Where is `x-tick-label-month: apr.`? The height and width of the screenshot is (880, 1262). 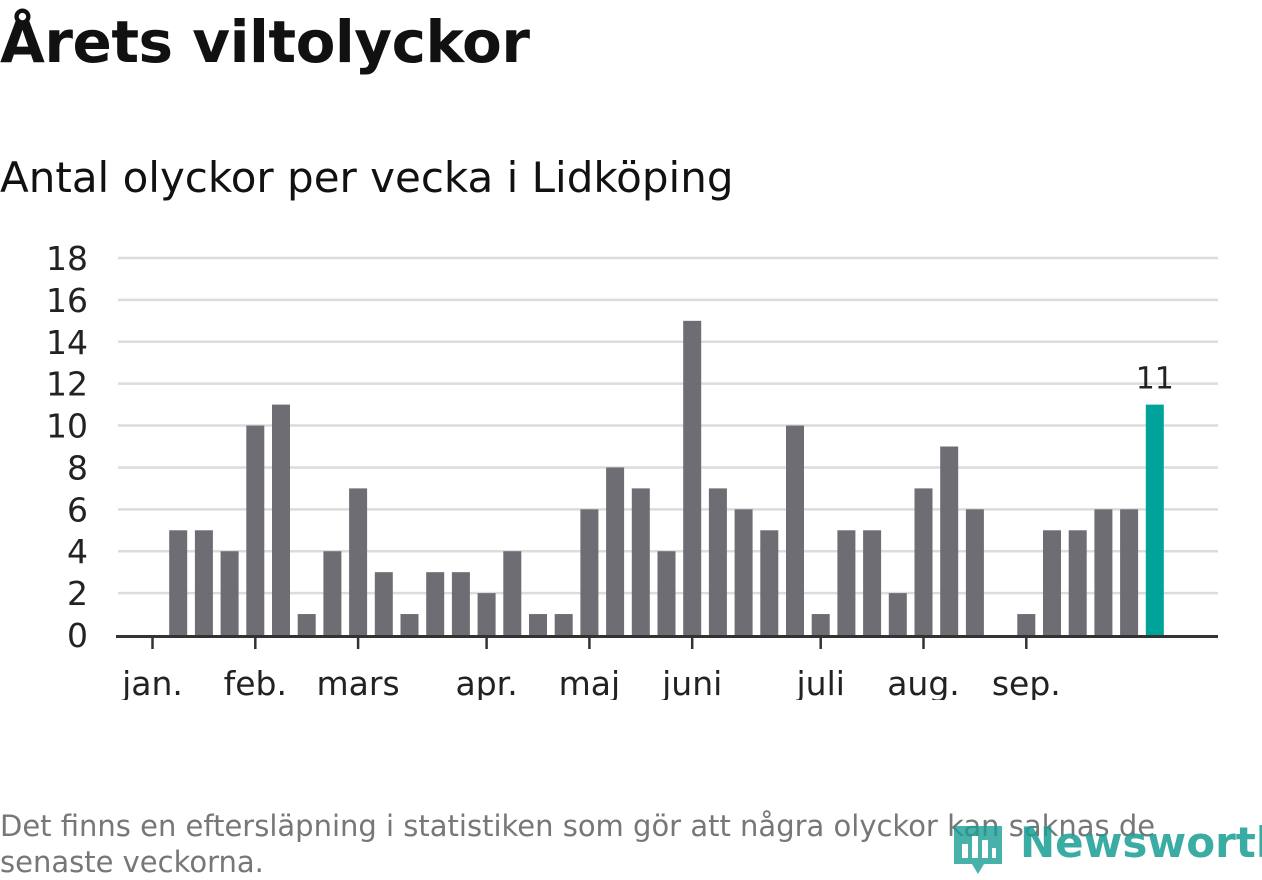 x-tick-label-month: apr. is located at coordinates (486, 682).